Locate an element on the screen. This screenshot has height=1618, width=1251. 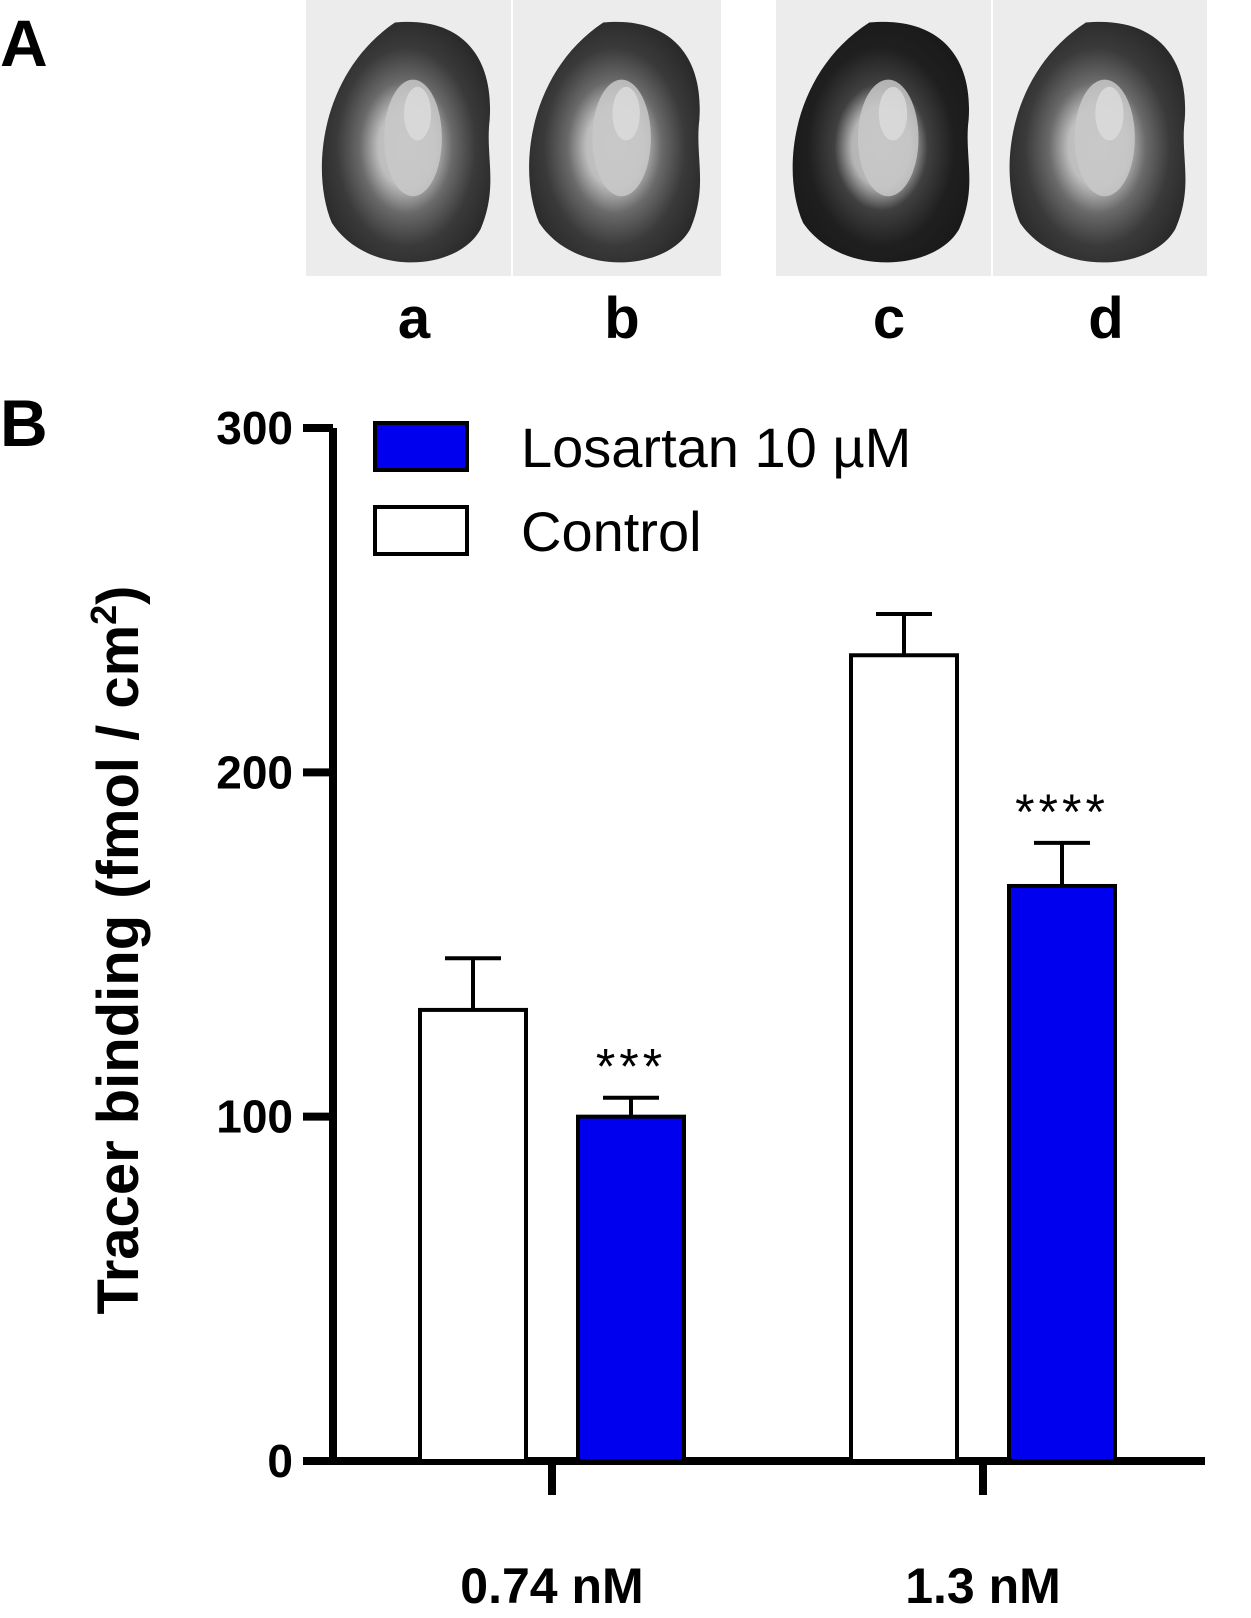
y-tick-label-1: 100 is located at coordinates (254, 1117).